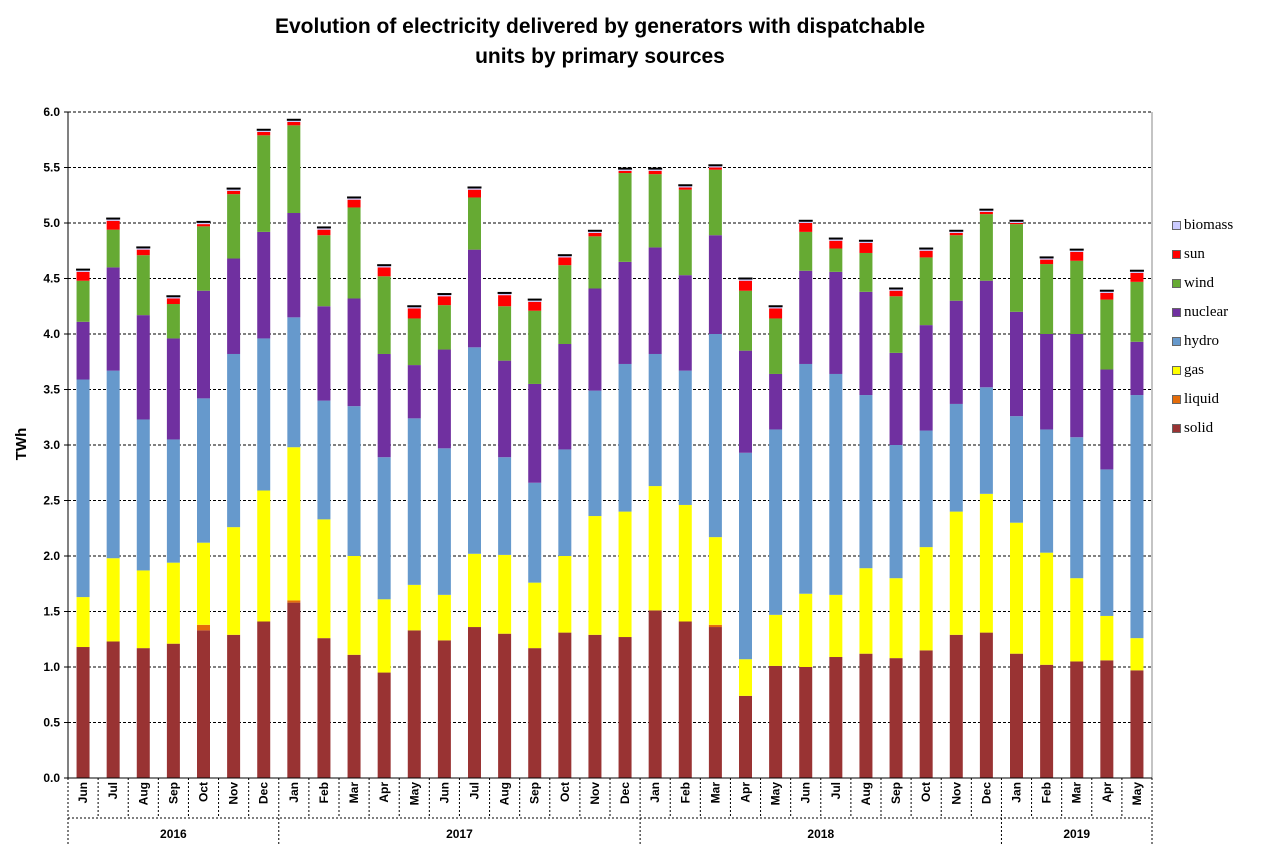 The height and width of the screenshot is (846, 1264). What do you see at coordinates (600, 56) in the screenshot?
I see `chart-title-line-2: units by primary sources` at bounding box center [600, 56].